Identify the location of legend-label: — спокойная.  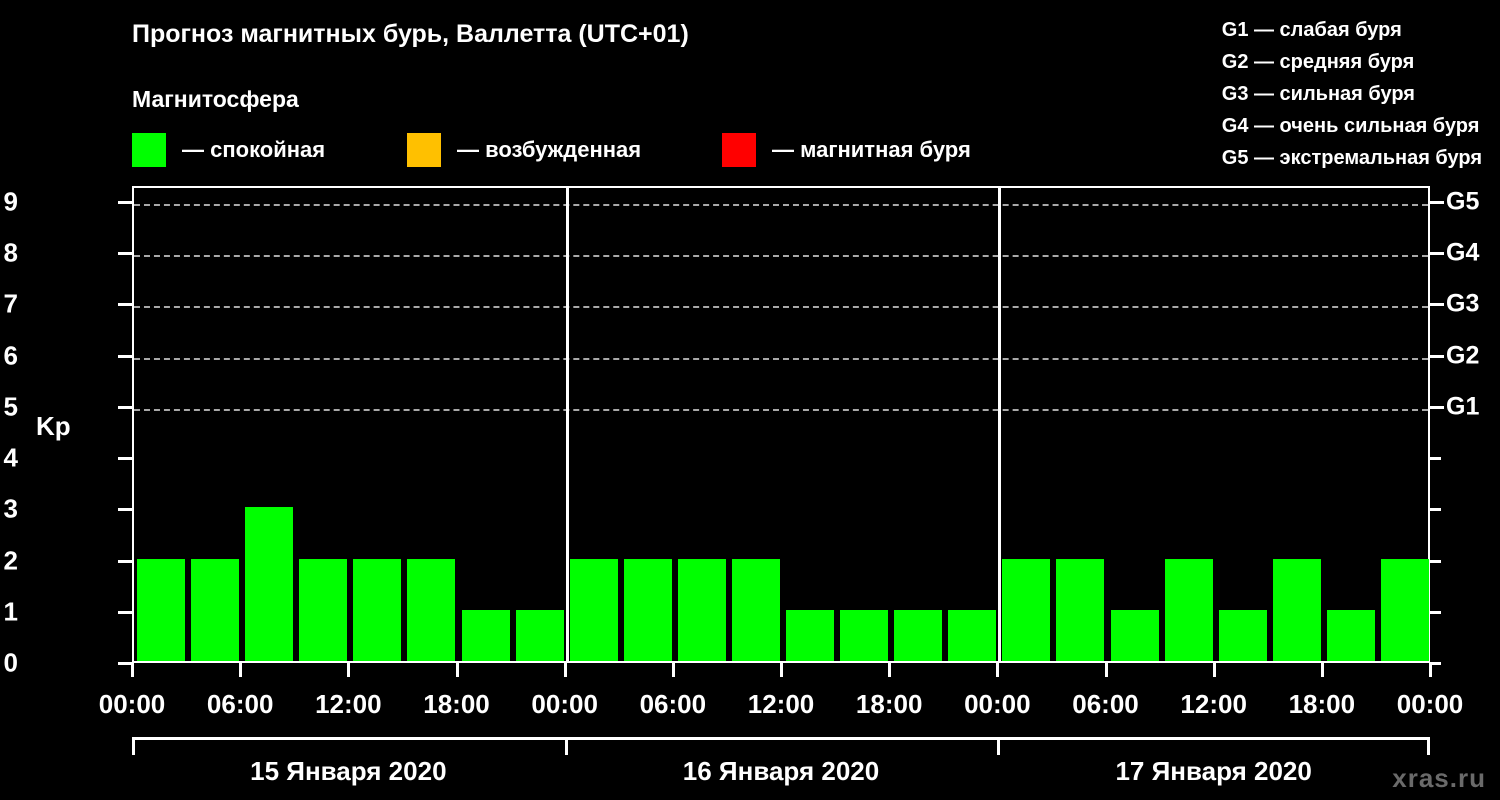
(254, 149).